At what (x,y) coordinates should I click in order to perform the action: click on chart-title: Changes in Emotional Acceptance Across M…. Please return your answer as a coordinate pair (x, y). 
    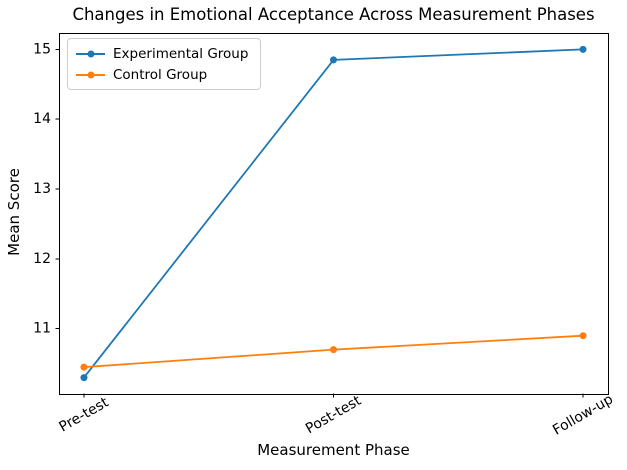
    Looking at the image, I should click on (333, 14).